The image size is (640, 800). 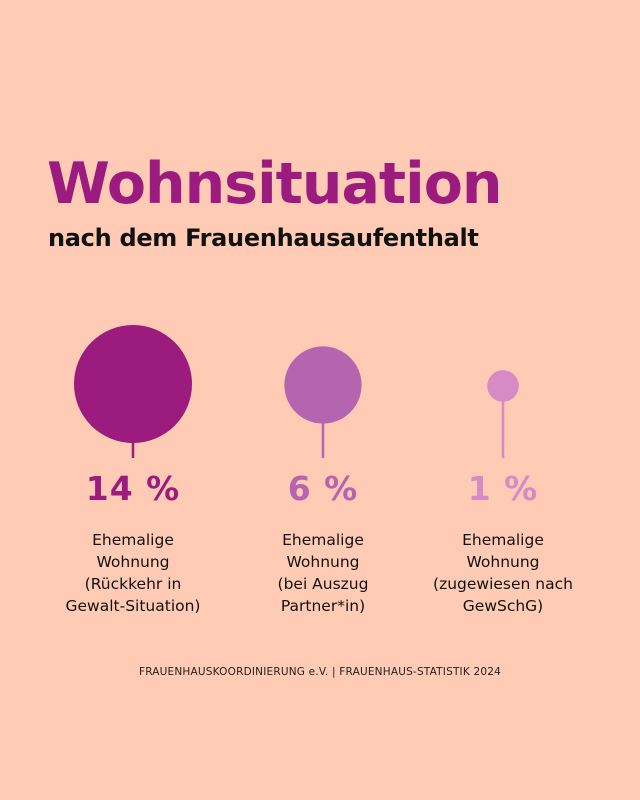 I want to click on value-label: 14 %, so click(x=133, y=488).